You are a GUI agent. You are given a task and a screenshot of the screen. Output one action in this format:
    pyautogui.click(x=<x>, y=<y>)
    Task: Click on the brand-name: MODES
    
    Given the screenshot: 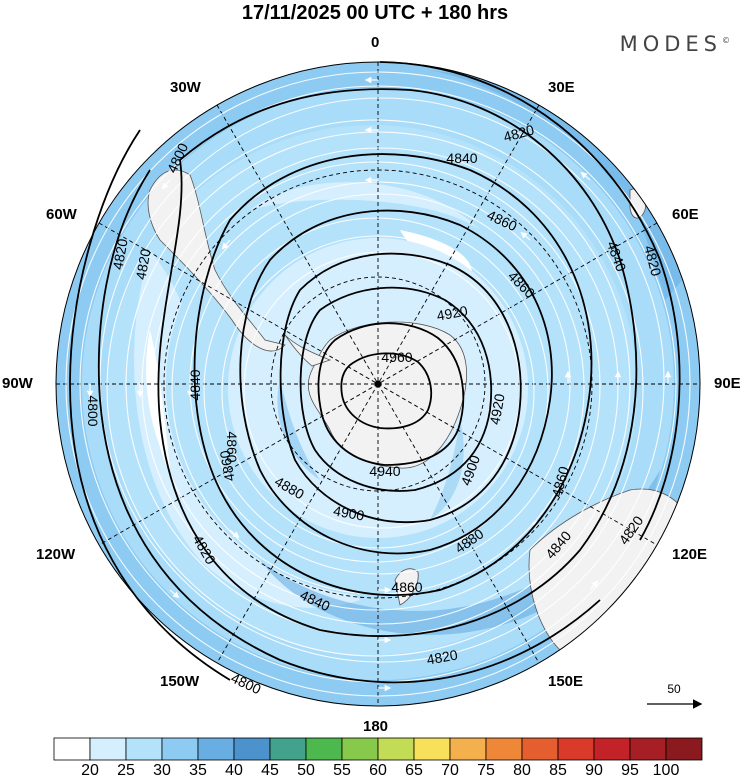 What is the action you would take?
    pyautogui.click(x=670, y=44)
    